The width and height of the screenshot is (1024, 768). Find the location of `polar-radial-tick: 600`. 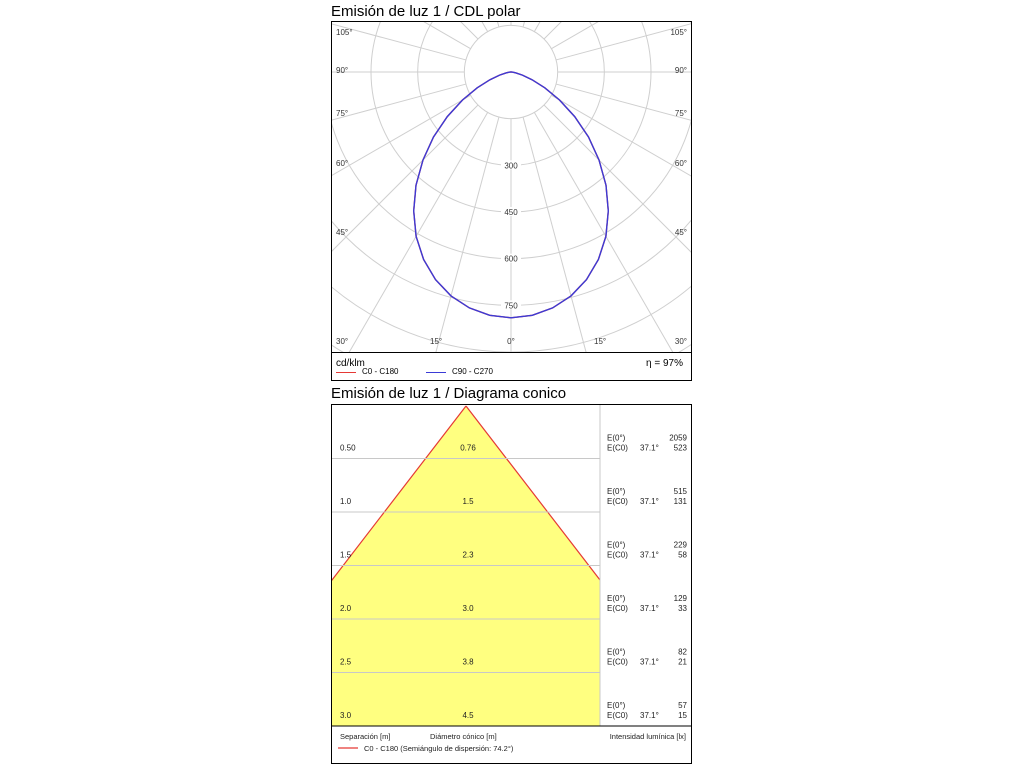

polar-radial-tick: 600 is located at coordinates (511, 259).